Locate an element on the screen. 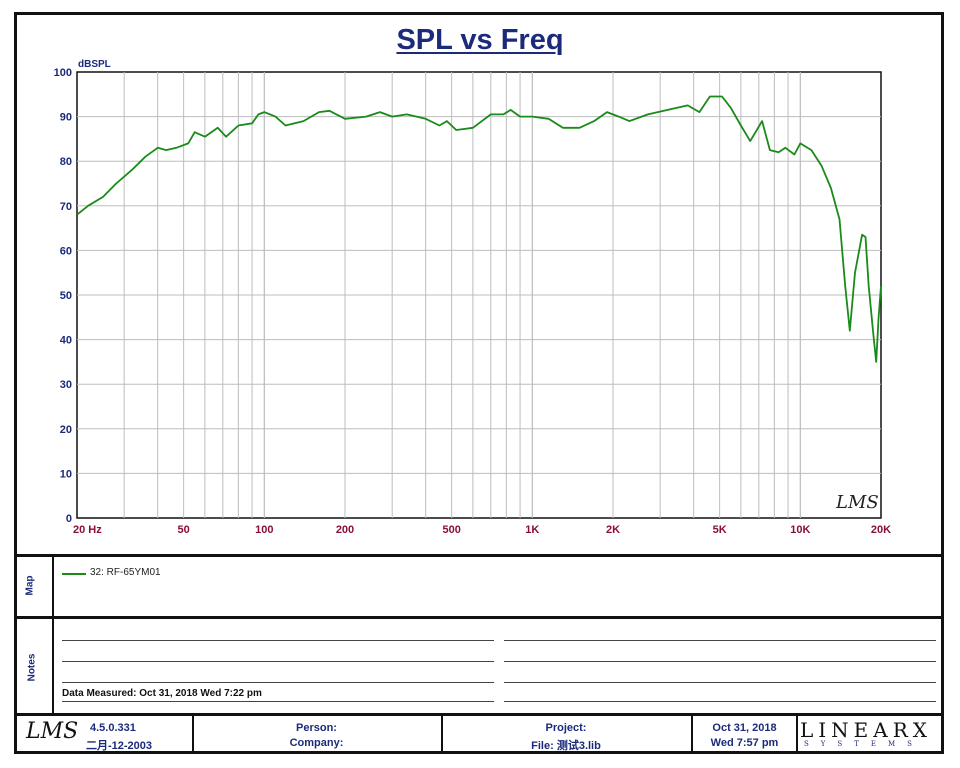  legend-entry: 32: RF-65YM01 is located at coordinates (125, 572).